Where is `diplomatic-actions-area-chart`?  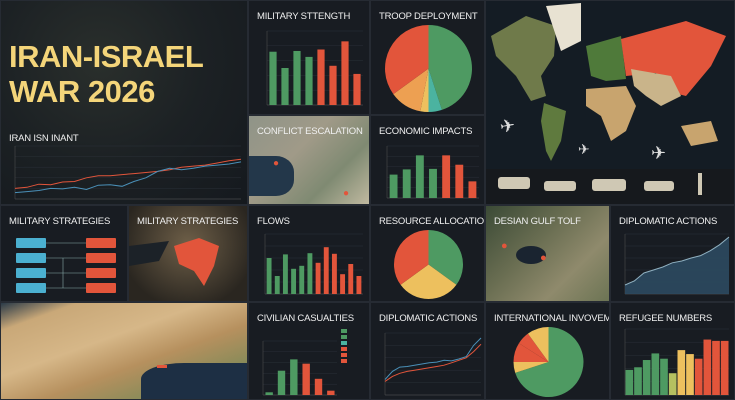
diplomatic-actions-area-chart is located at coordinates (677, 264).